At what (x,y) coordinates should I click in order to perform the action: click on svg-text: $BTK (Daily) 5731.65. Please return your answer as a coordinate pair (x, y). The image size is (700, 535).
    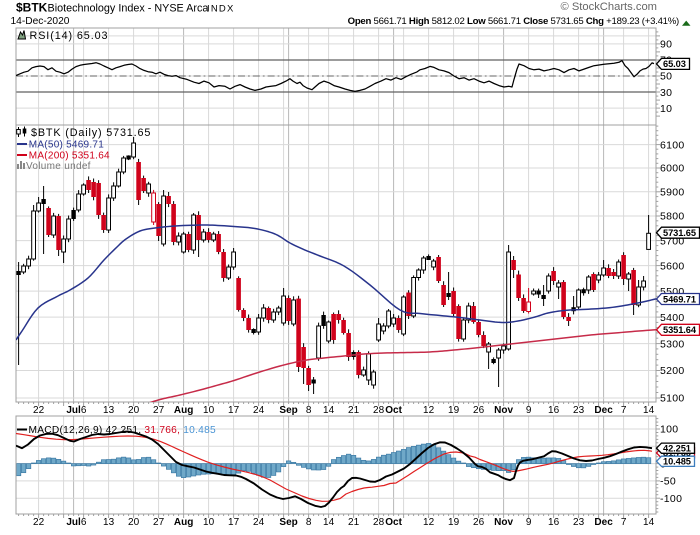
    Looking at the image, I should click on (91, 133).